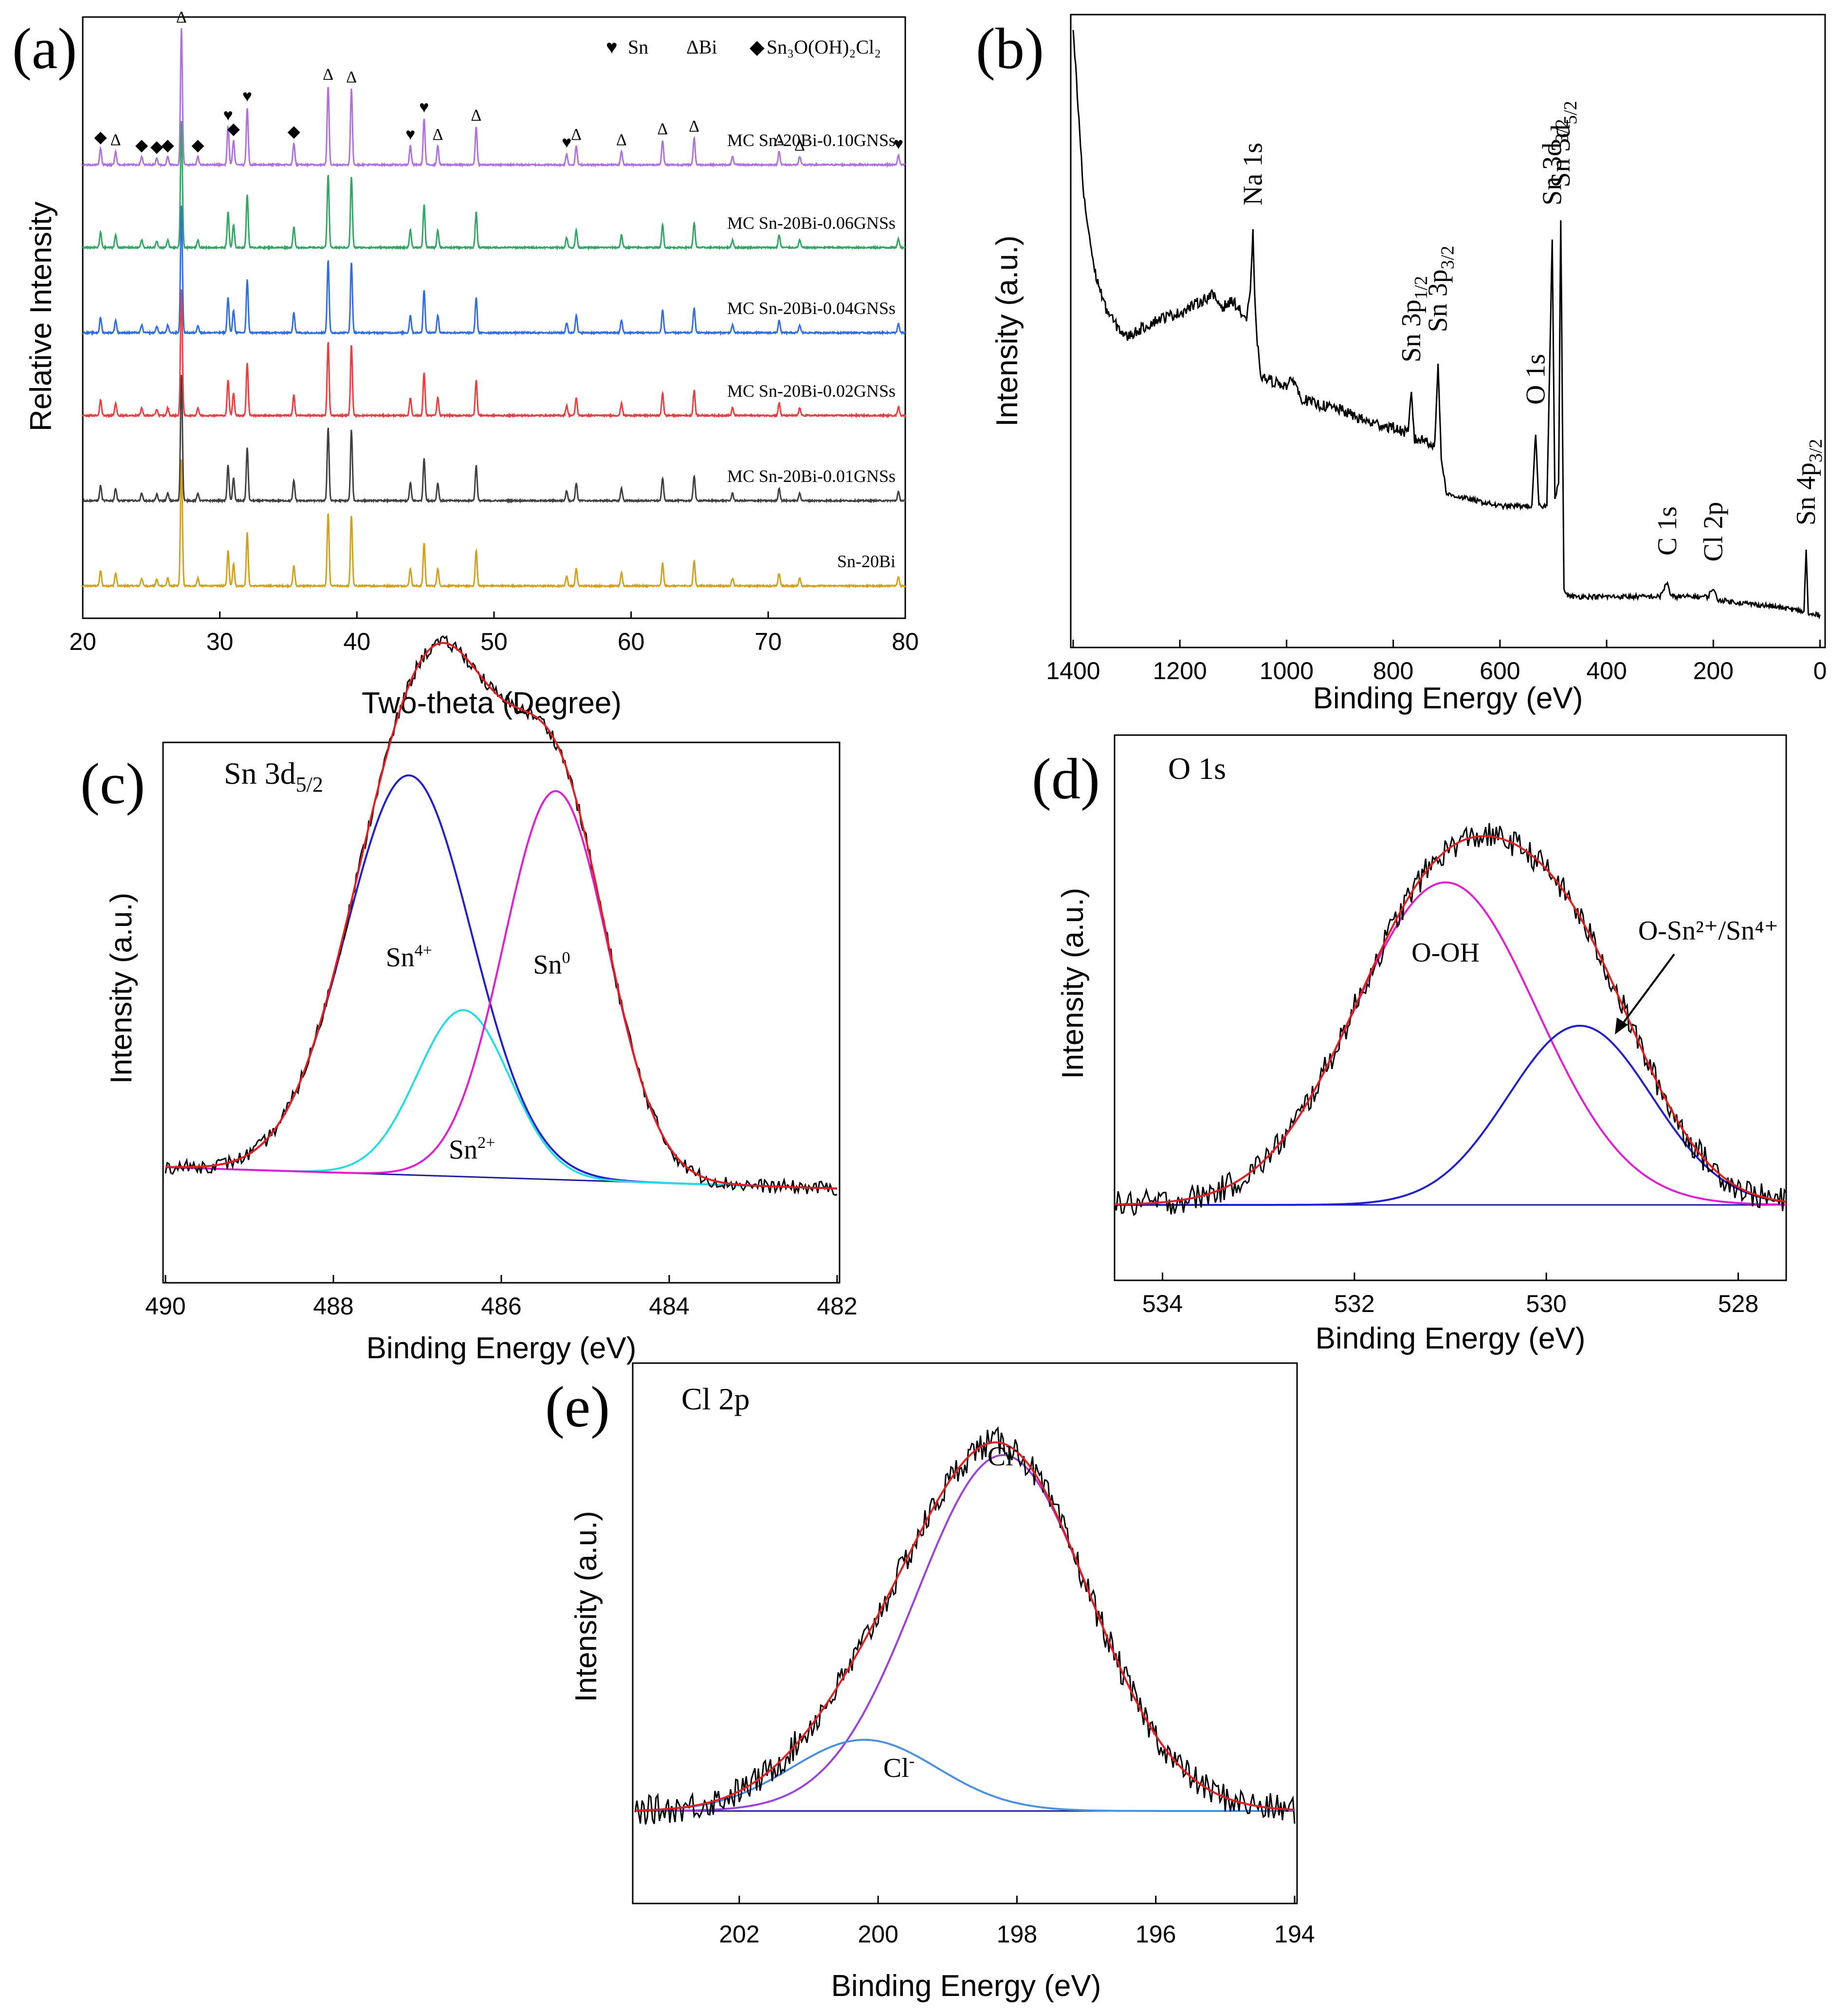 Image resolution: width=1848 pixels, height=2014 pixels. I want to click on xps-fit-envelope, so click(1451, 1021).